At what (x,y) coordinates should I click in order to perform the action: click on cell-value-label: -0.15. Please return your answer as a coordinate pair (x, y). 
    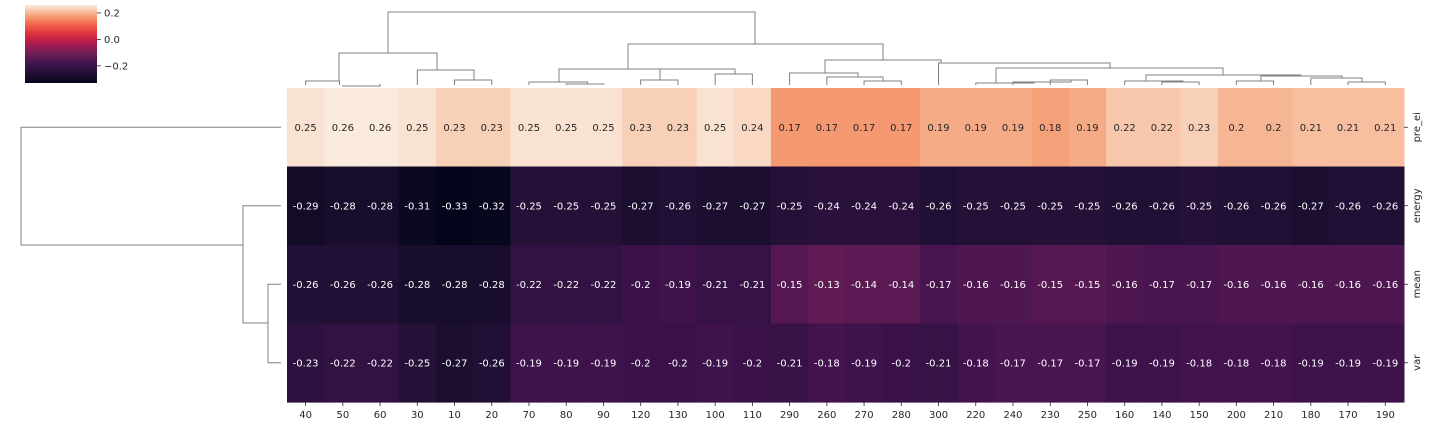
    Looking at the image, I should click on (790, 285).